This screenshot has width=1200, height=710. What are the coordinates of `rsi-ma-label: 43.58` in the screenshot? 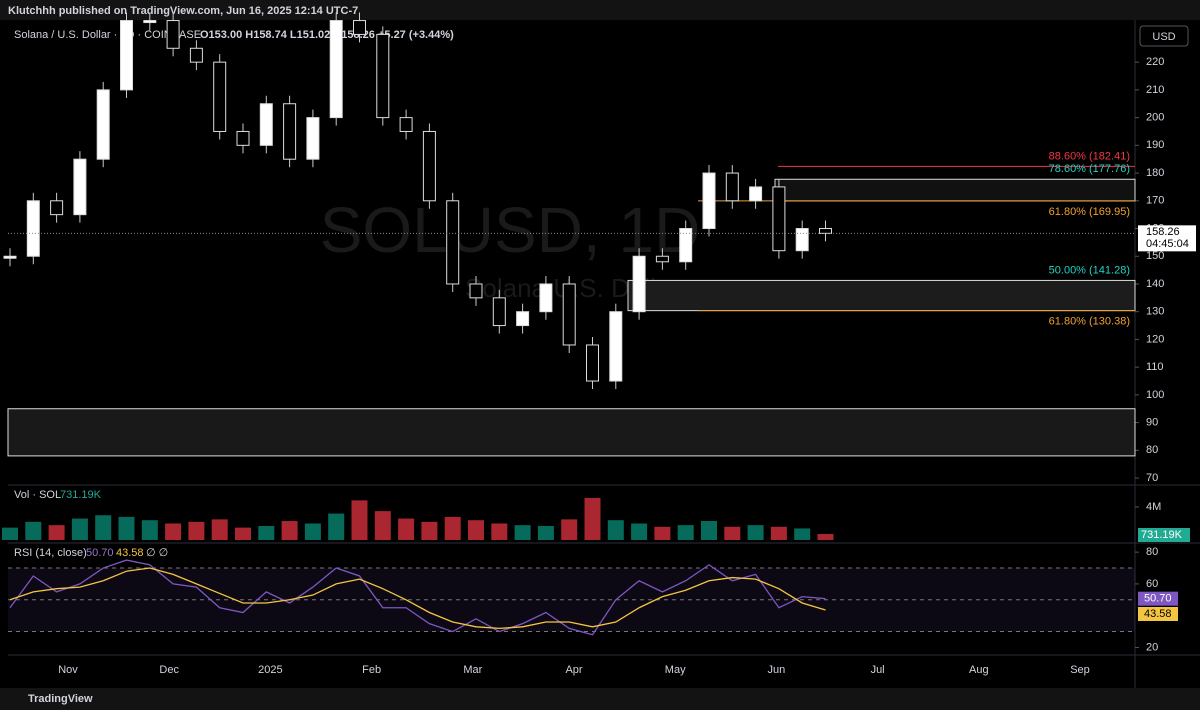 It's located at (1158, 614).